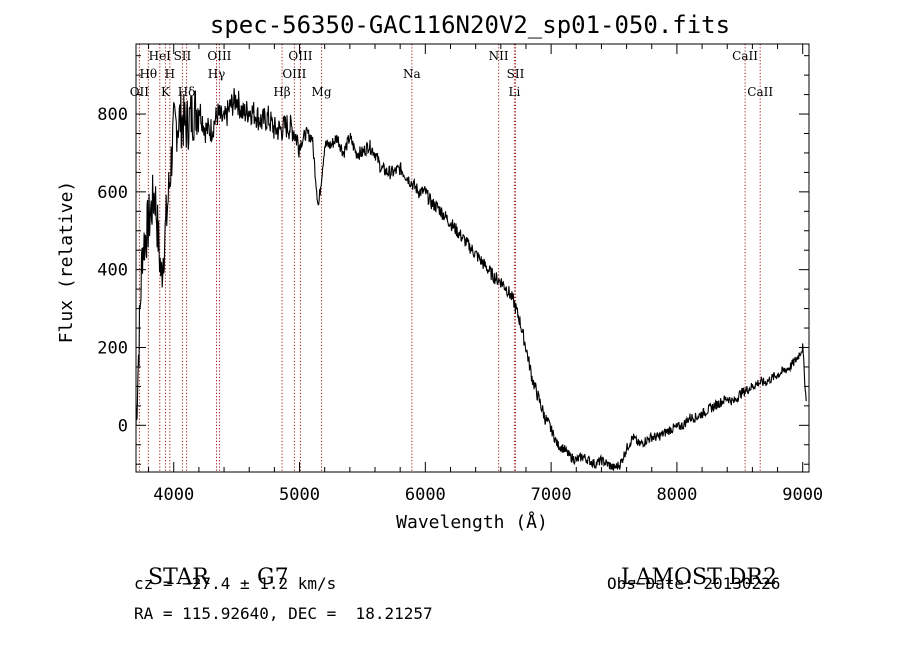 The image size is (900, 649). Describe the element at coordinates (499, 56) in the screenshot. I see `line-label-NII: NII` at that location.